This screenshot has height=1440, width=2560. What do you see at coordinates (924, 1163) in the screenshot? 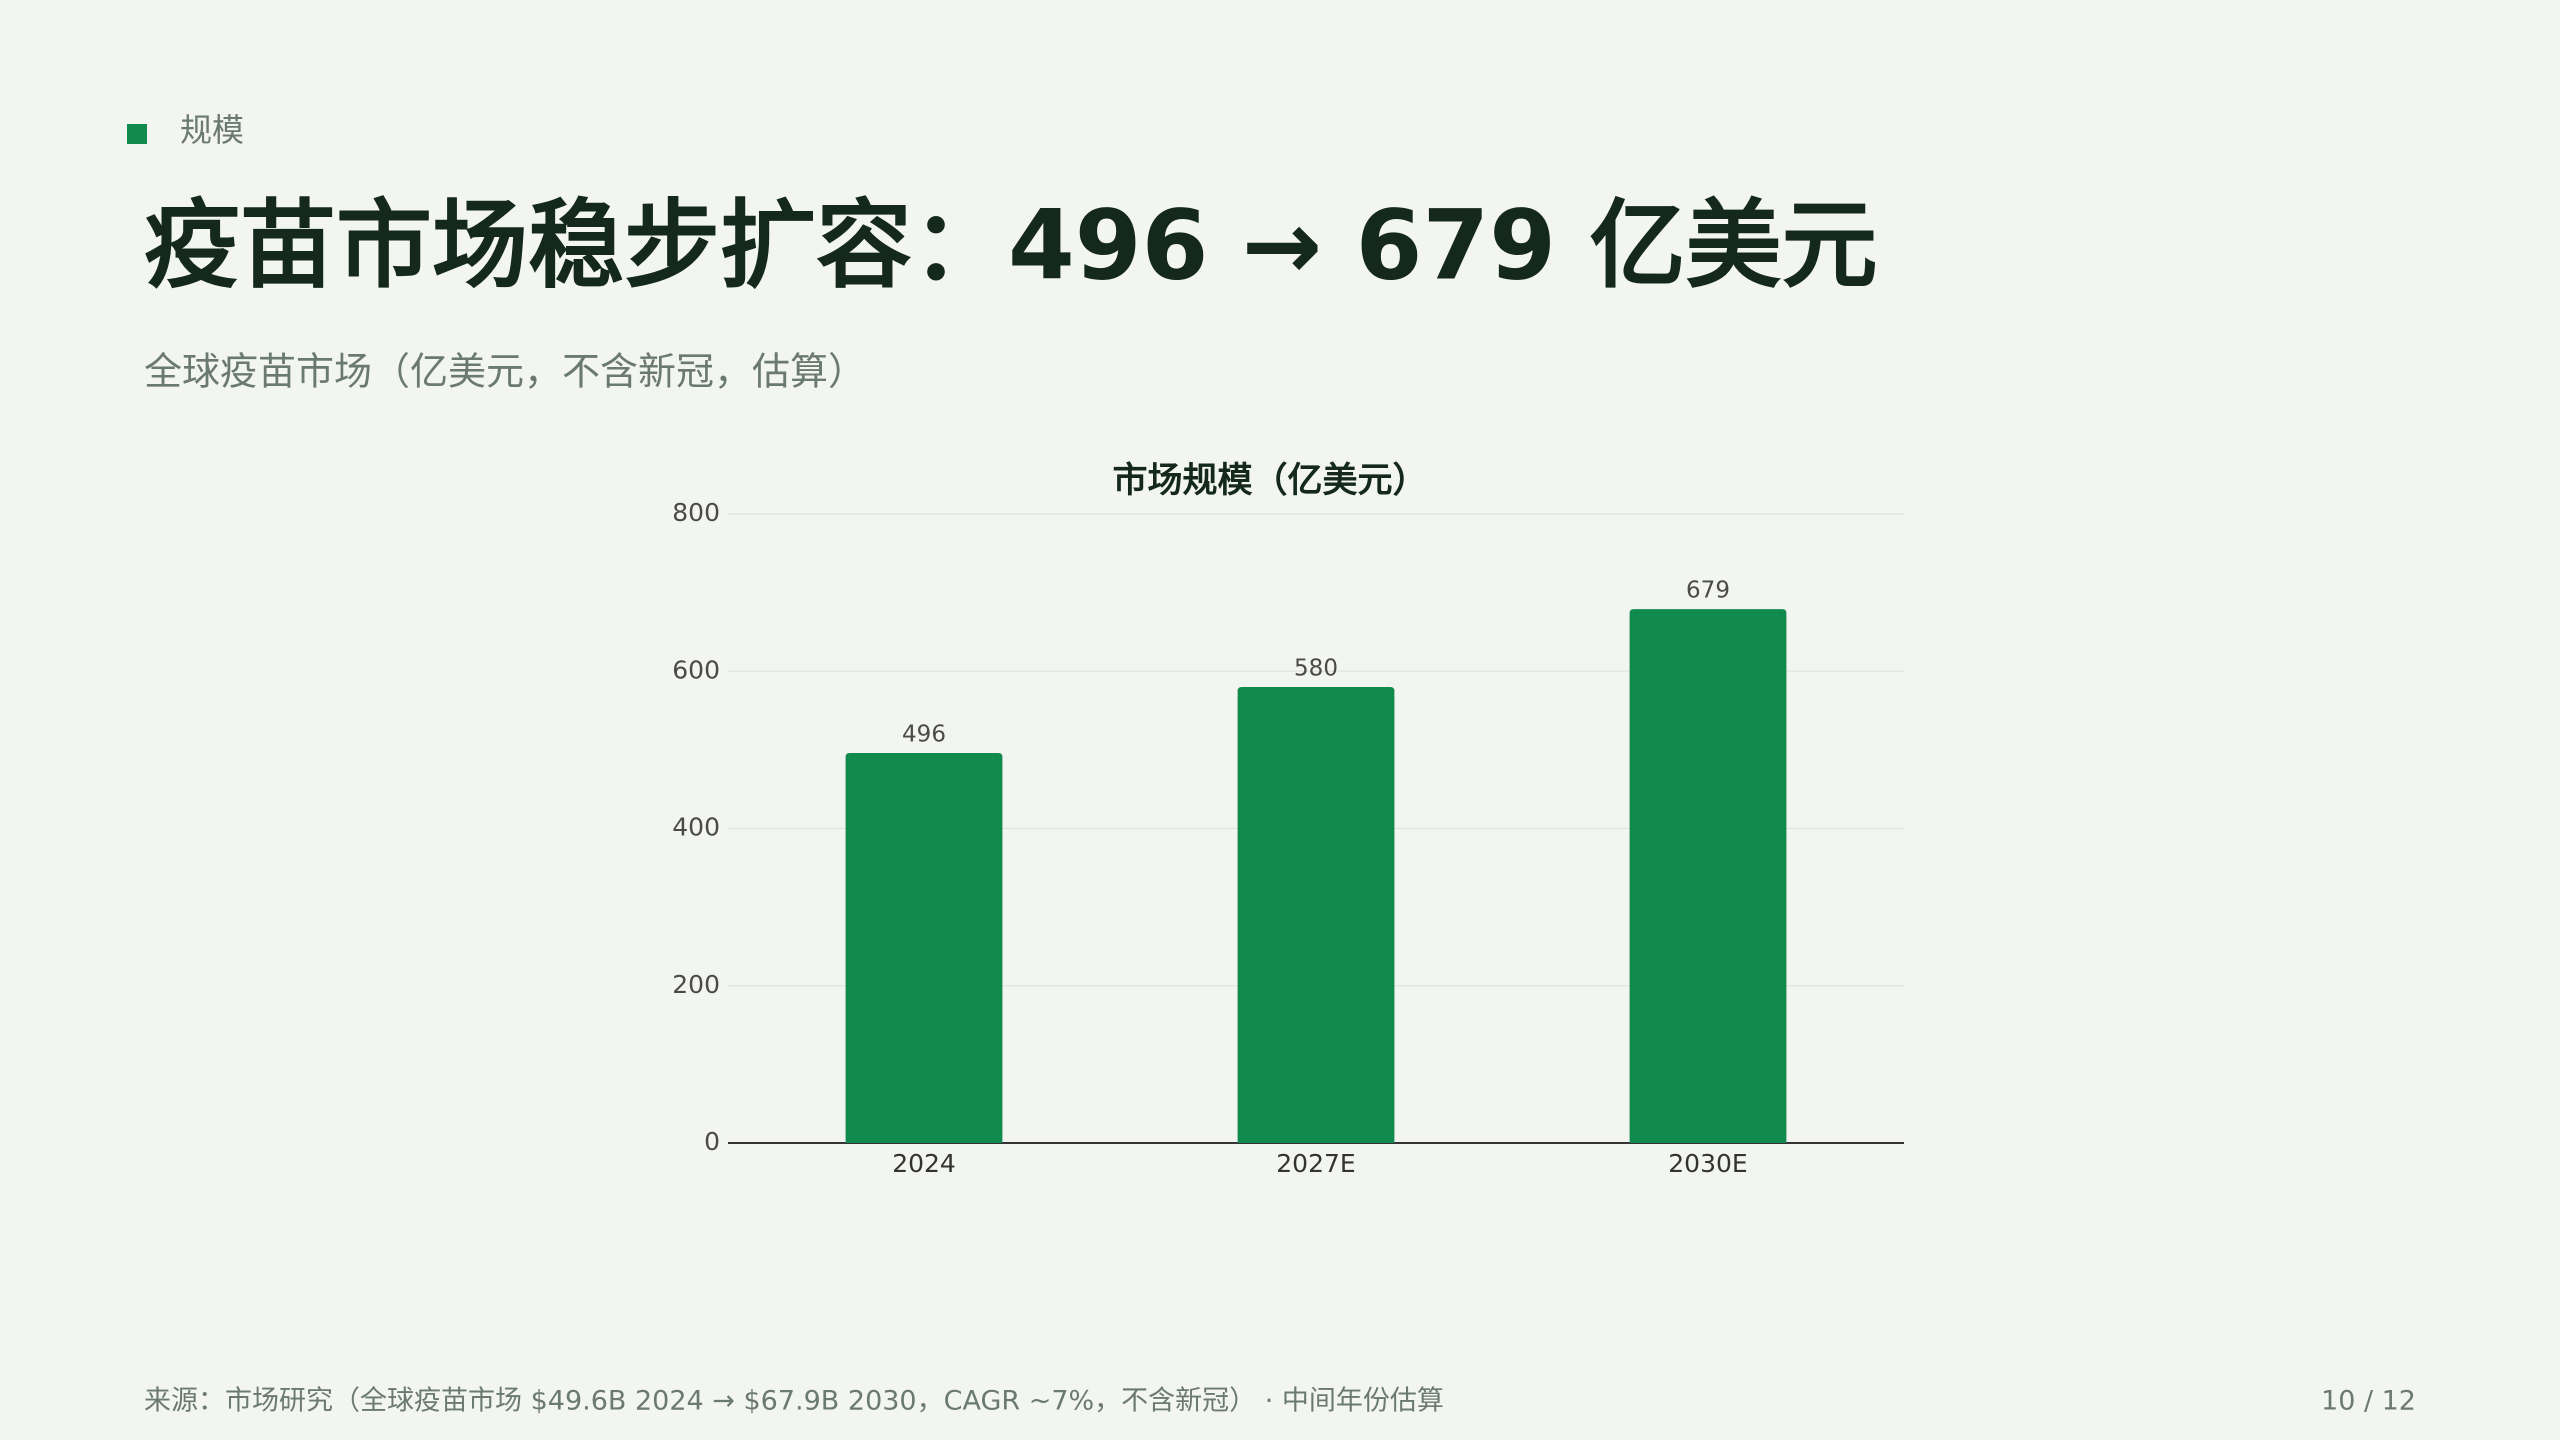
I see `x-tick-label: 2024` at bounding box center [924, 1163].